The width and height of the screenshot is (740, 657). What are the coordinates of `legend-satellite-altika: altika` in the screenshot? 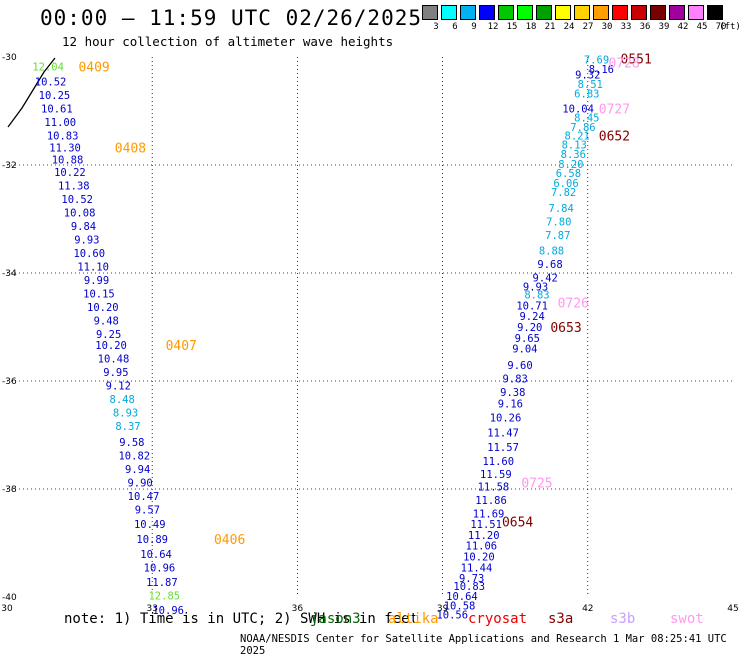 It's located at (413, 619).